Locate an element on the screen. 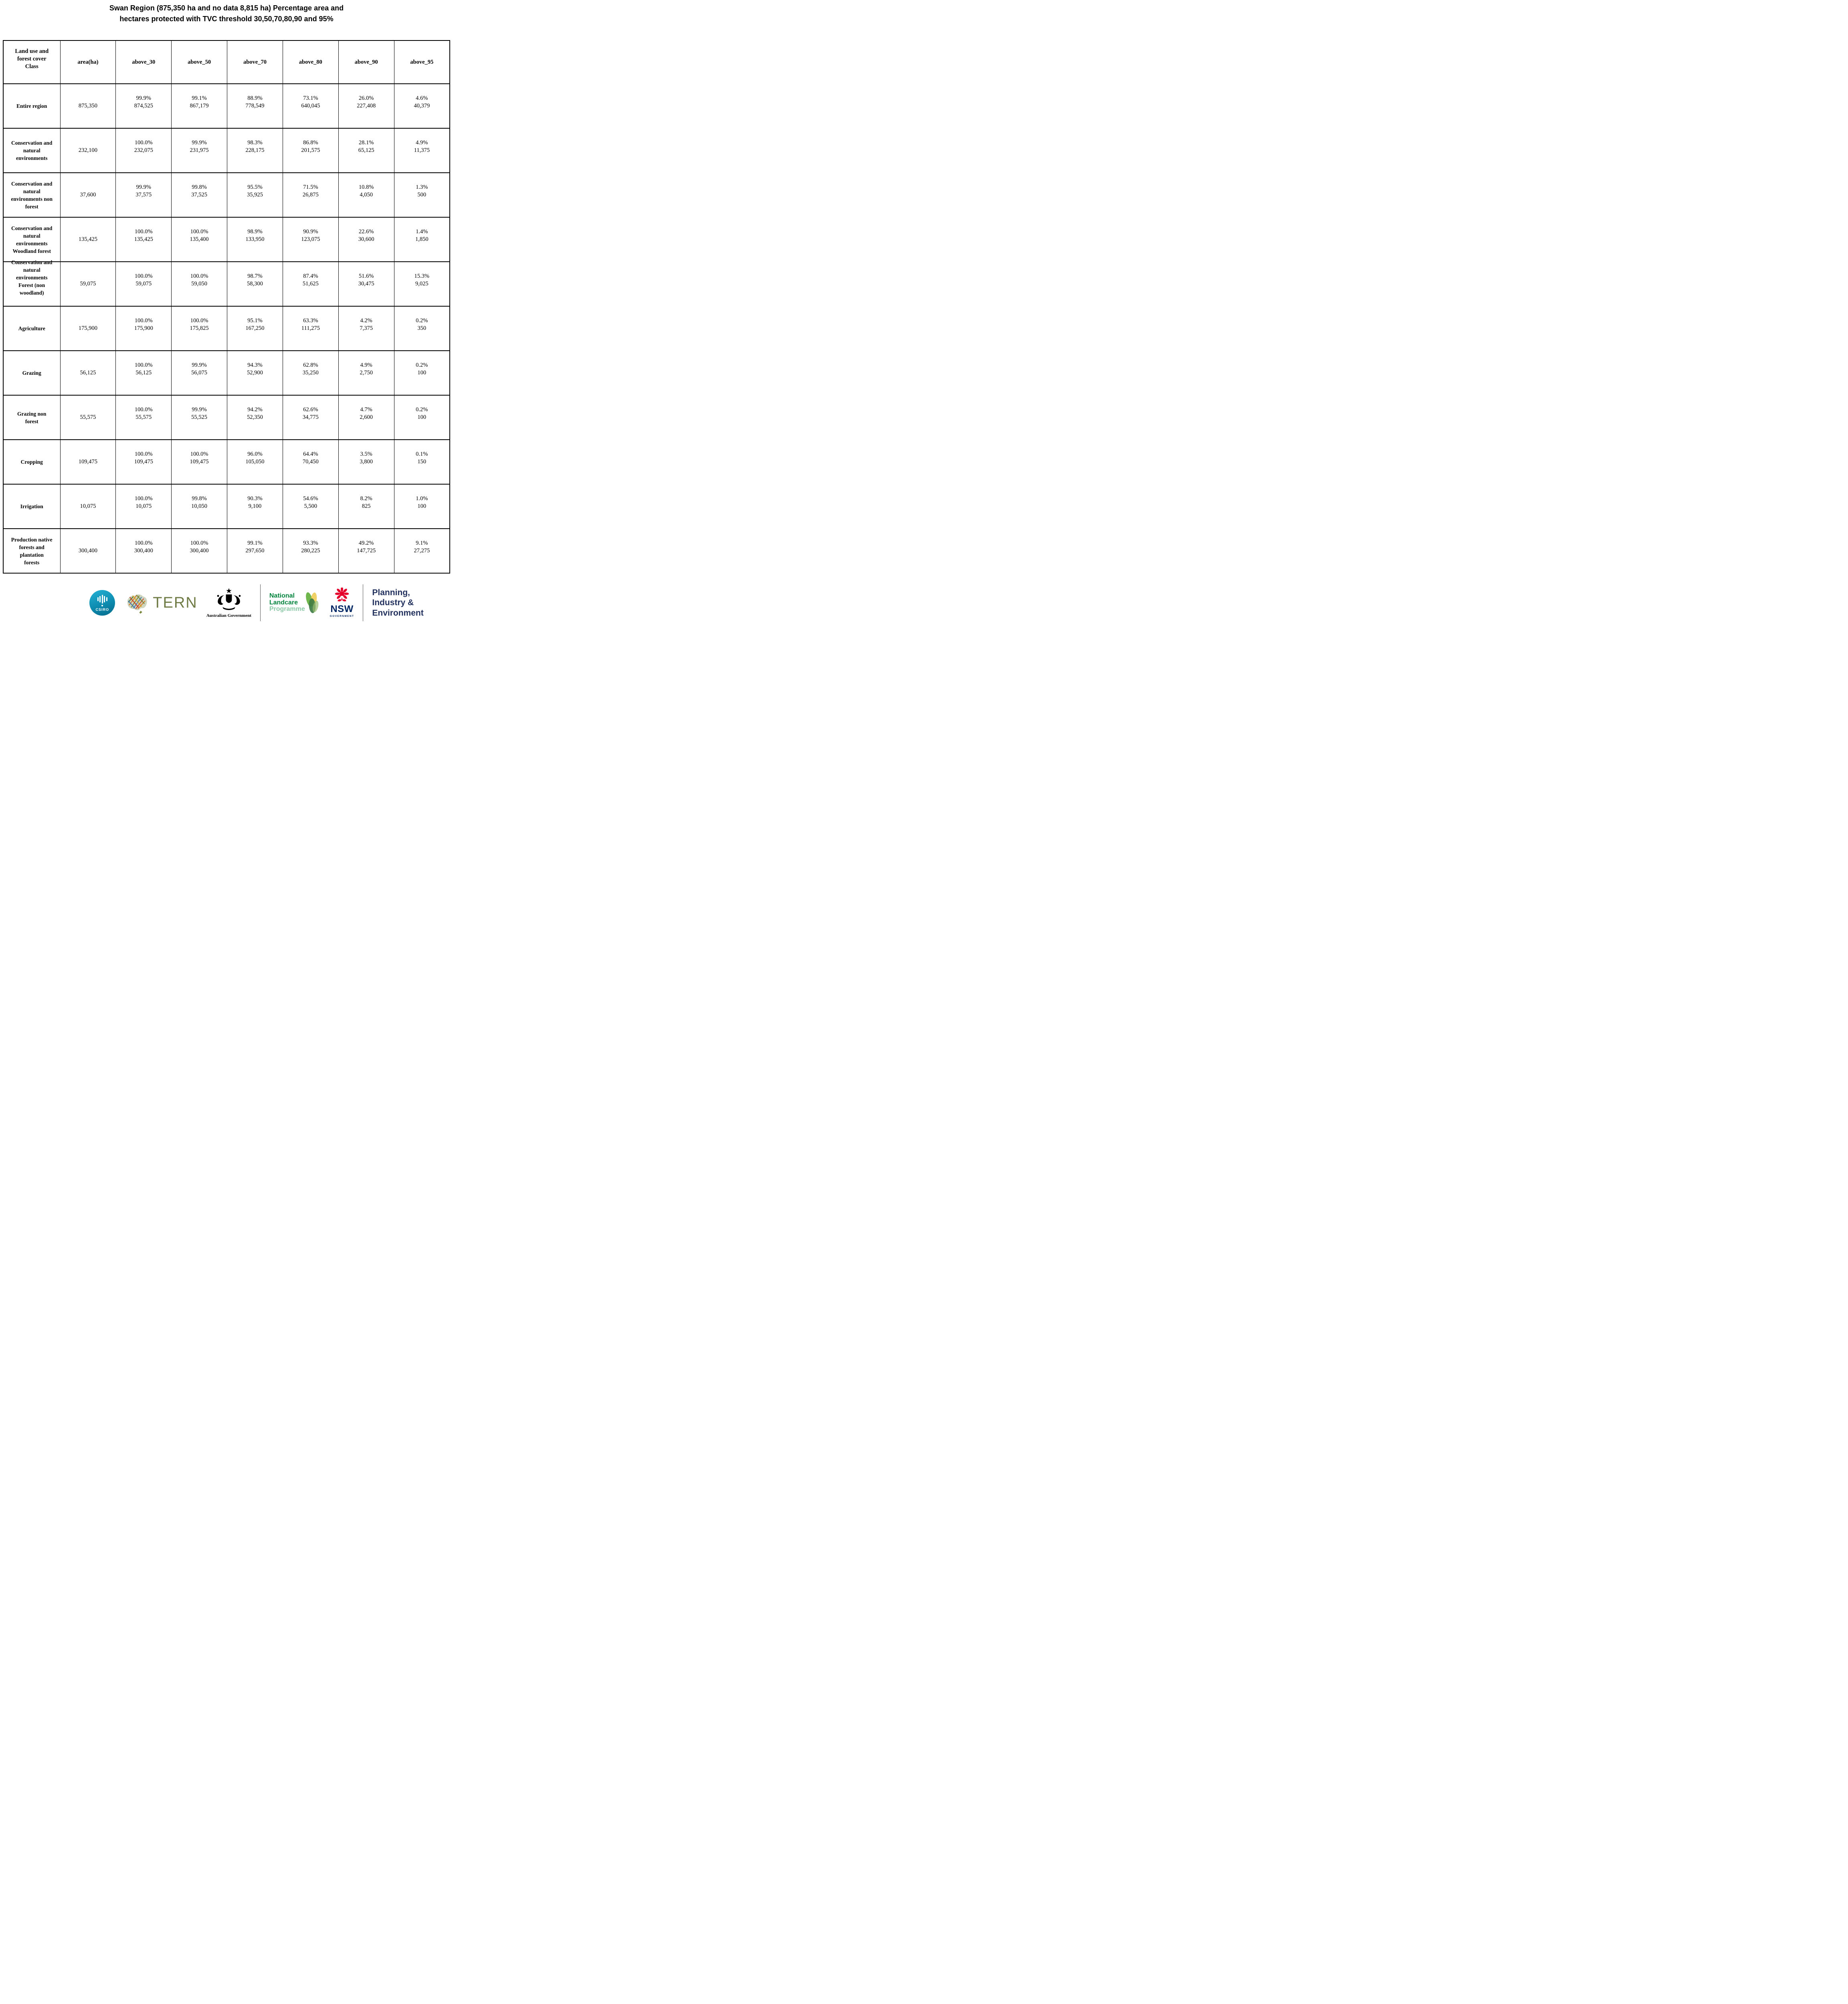 The width and height of the screenshot is (1848, 2004). landcare-logo: National Landcare Programme is located at coordinates (295, 602).